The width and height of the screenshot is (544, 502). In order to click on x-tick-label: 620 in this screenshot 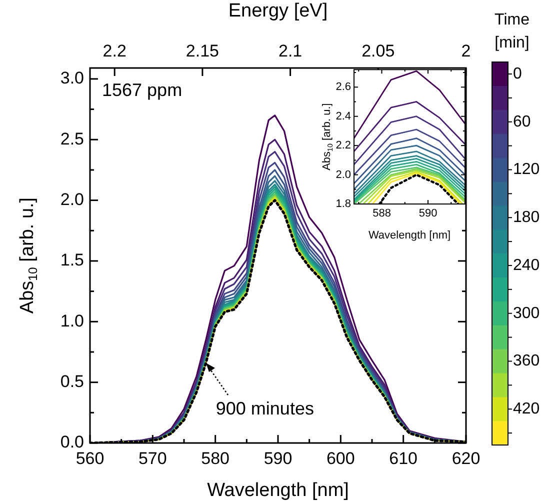, I will do `click(466, 458)`.